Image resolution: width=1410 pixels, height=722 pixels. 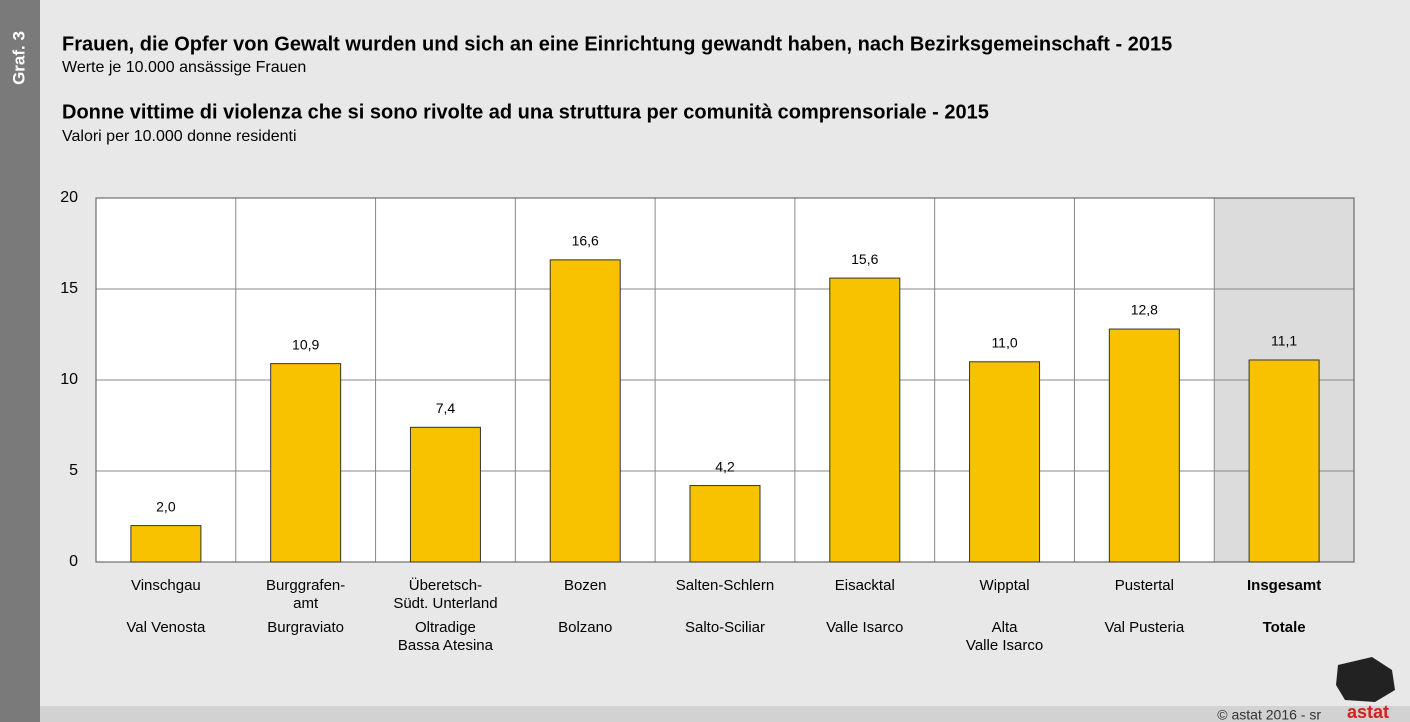 I want to click on footer-strip, so click(x=725, y=714).